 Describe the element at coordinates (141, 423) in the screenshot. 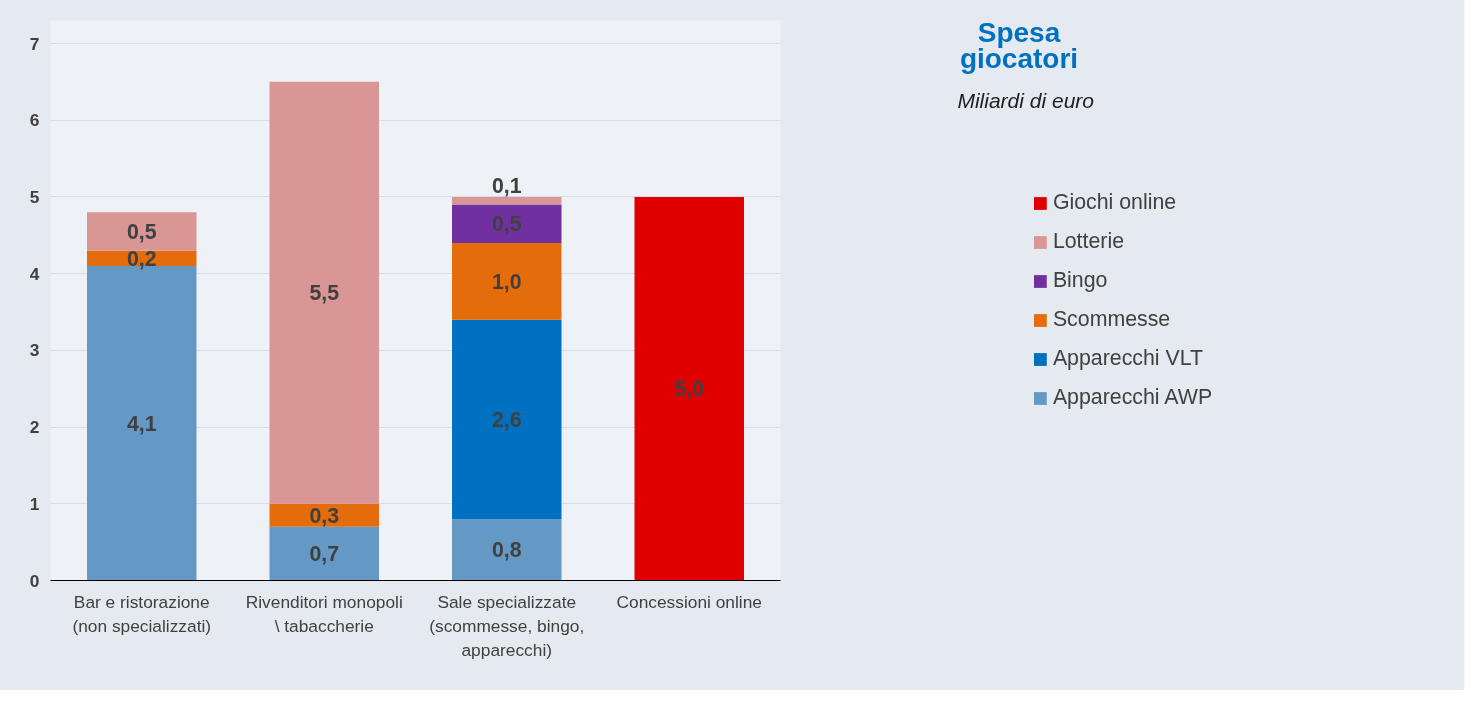

I see `data-label: 4,1` at that location.